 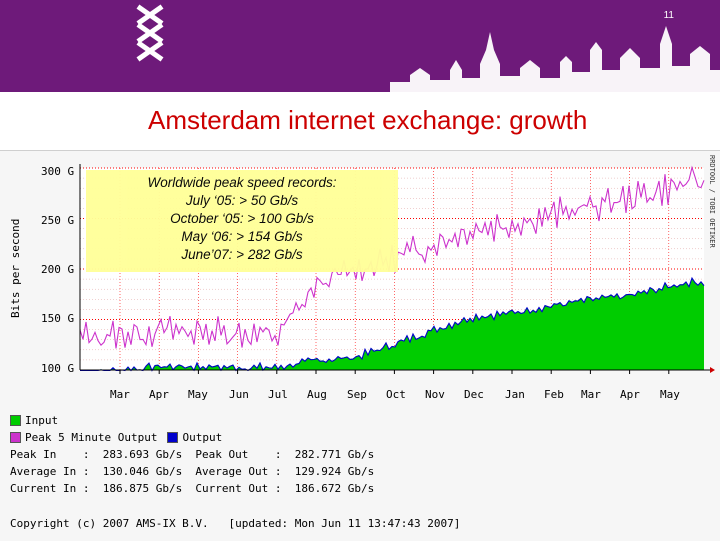 I want to click on x-tick-jan: Jan, so click(x=515, y=394).